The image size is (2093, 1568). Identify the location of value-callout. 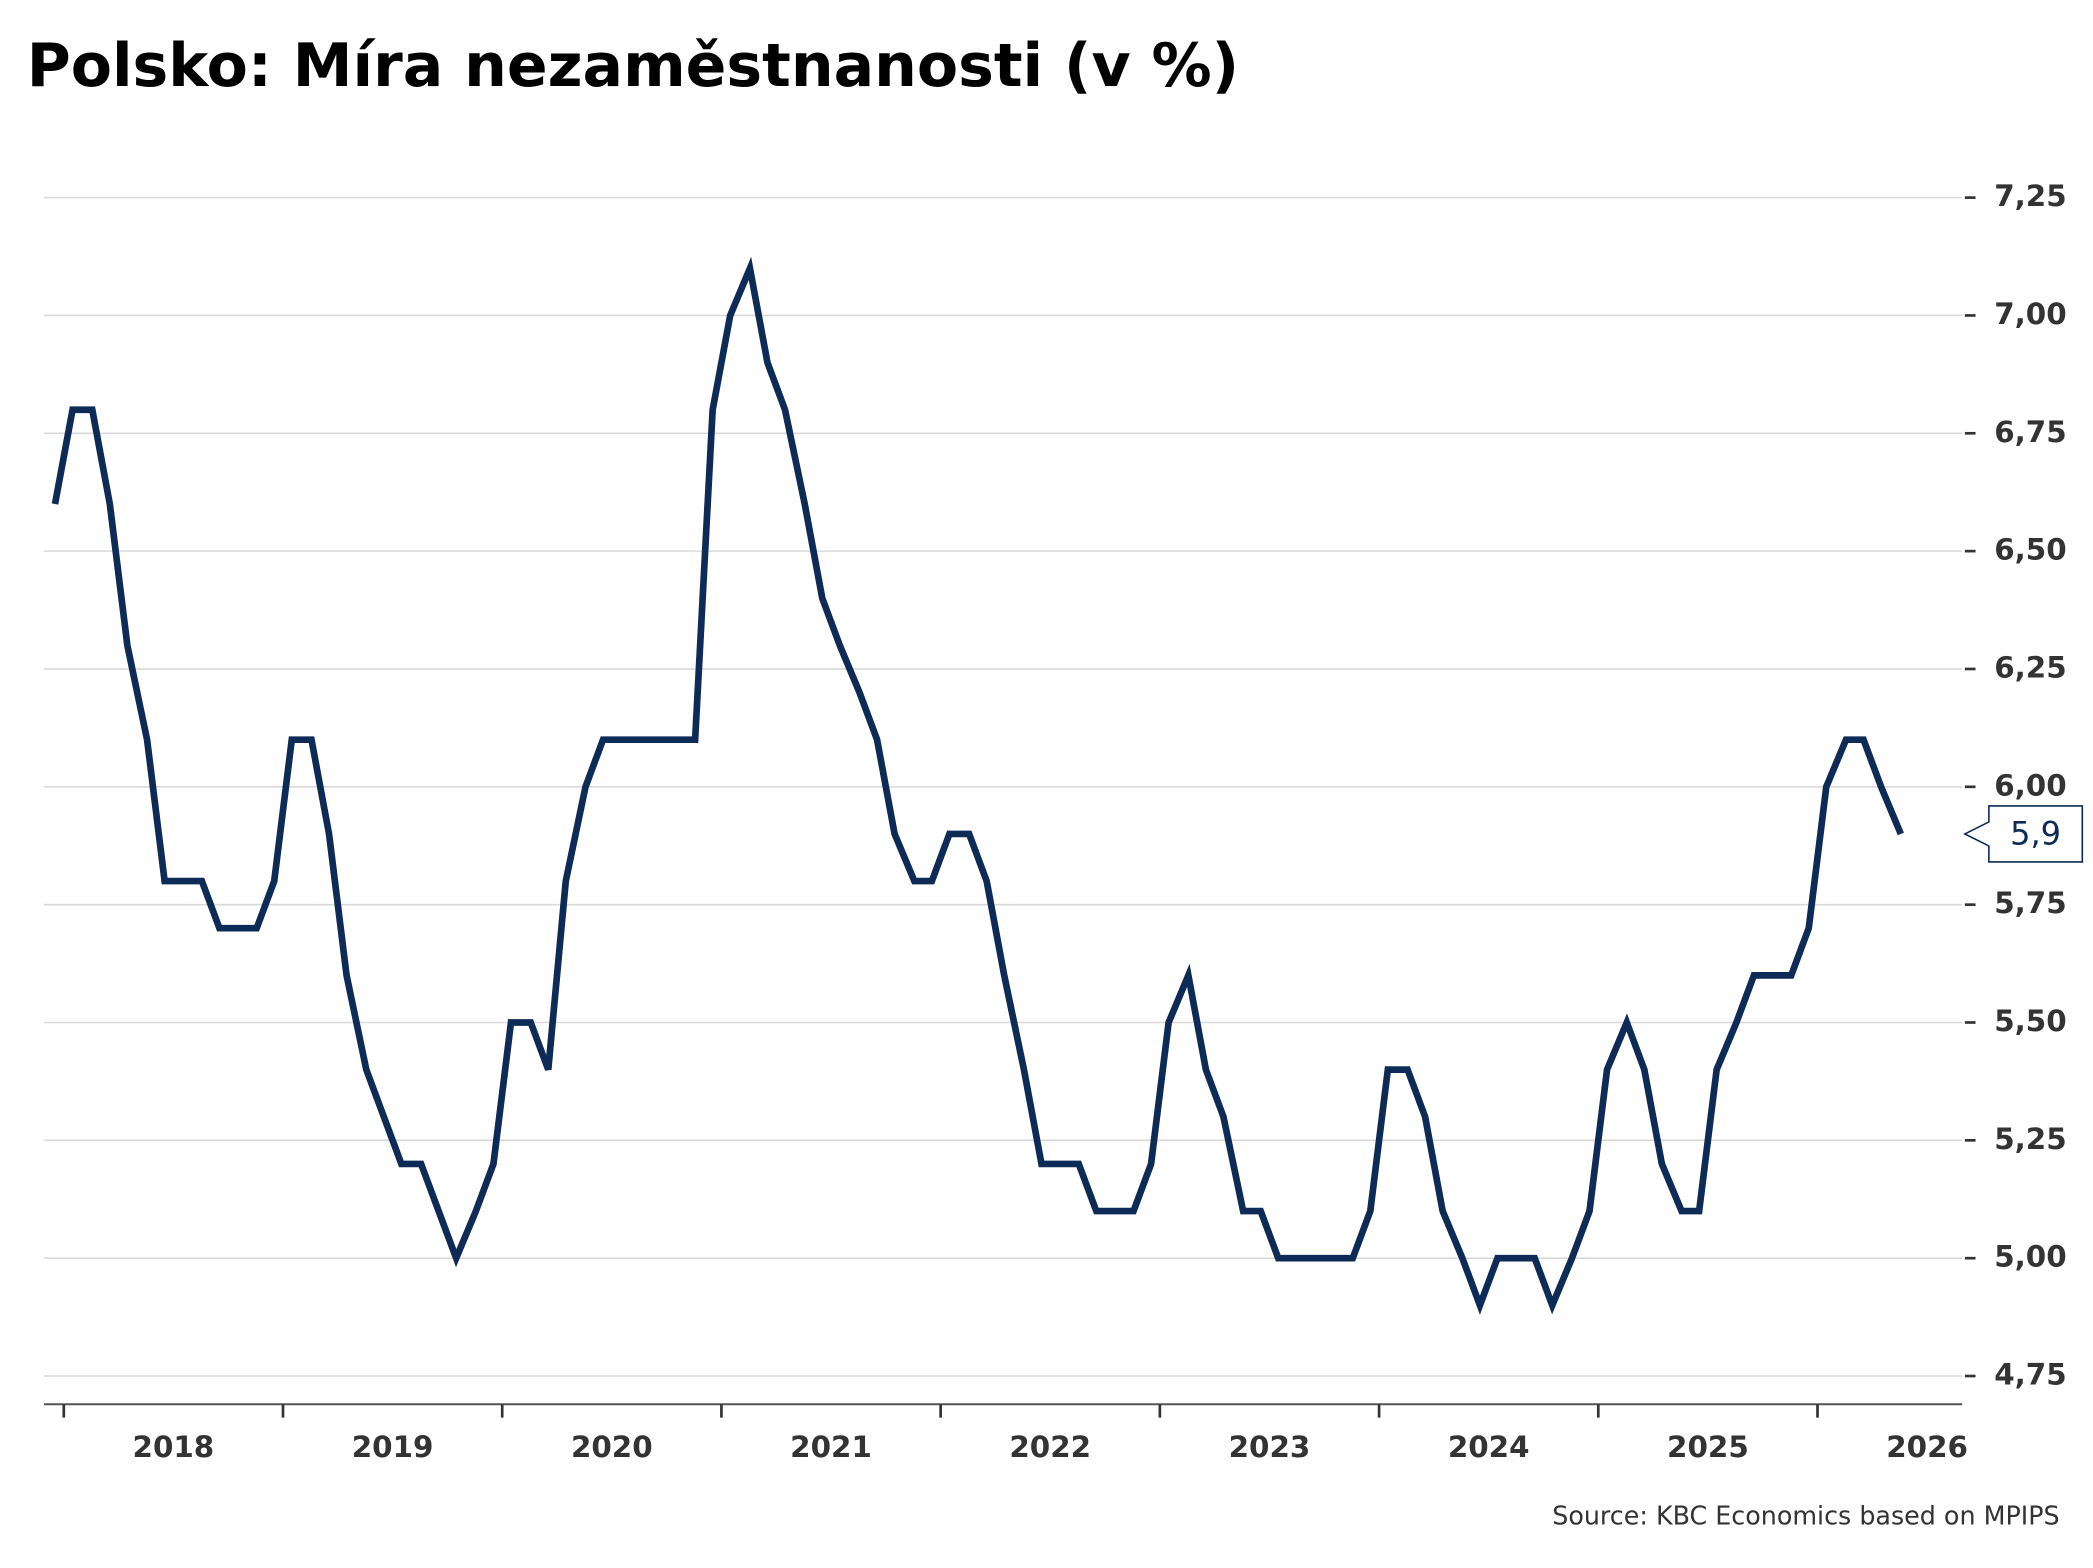
(2023, 834).